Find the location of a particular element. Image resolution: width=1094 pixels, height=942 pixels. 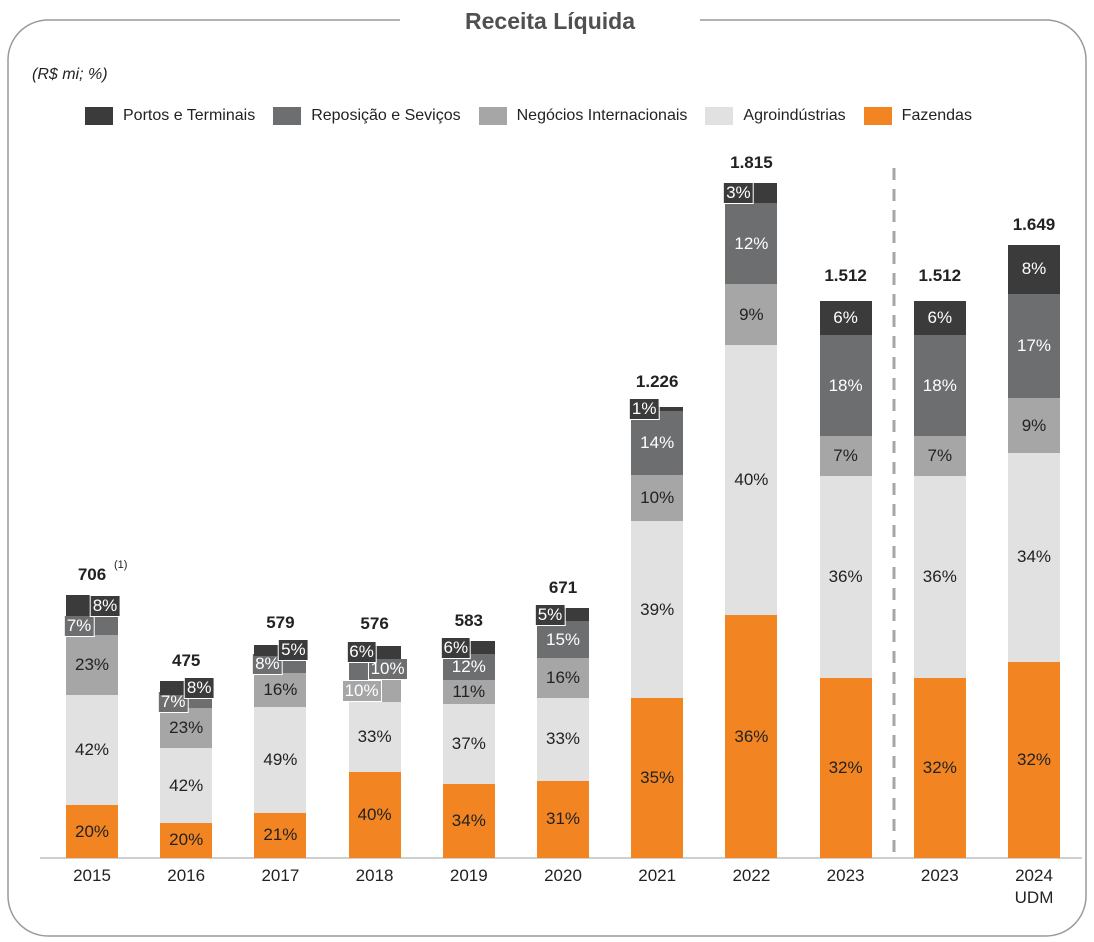

total-label: 1.512 is located at coordinates (940, 275).